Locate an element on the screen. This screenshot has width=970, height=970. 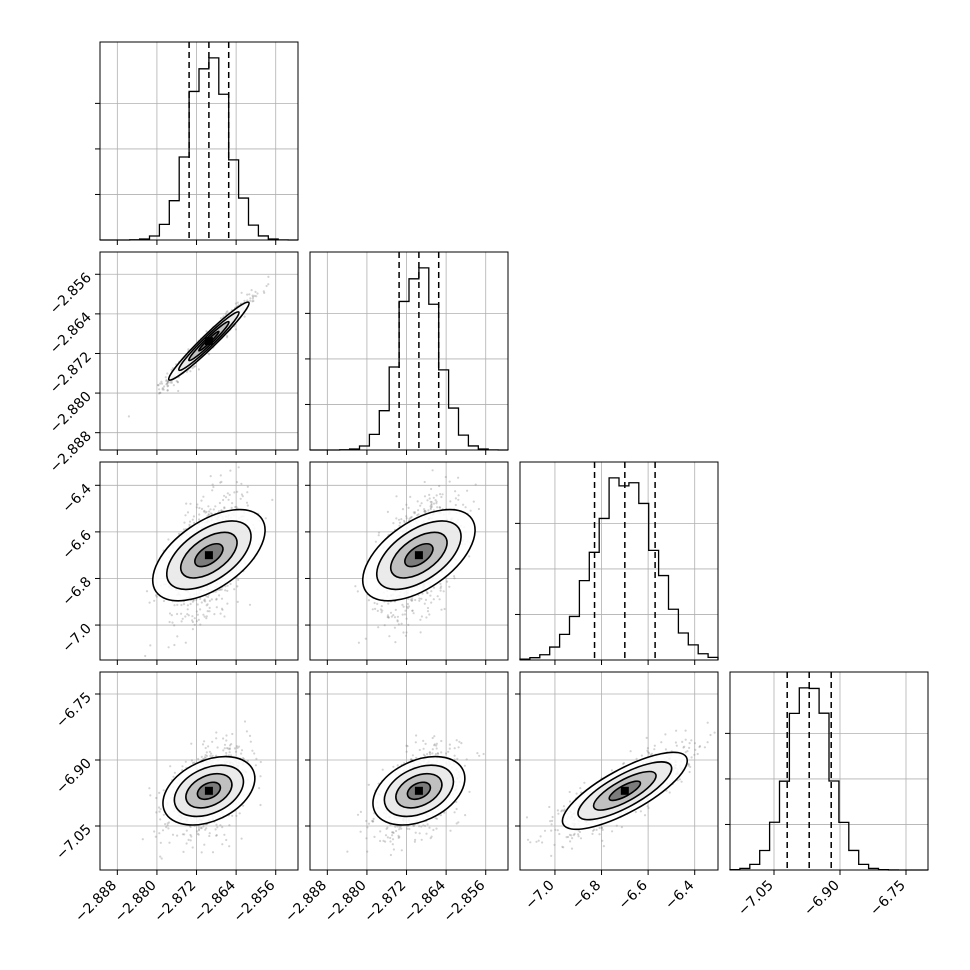
y-tick-label: −6.4 is located at coordinates (76, 498).